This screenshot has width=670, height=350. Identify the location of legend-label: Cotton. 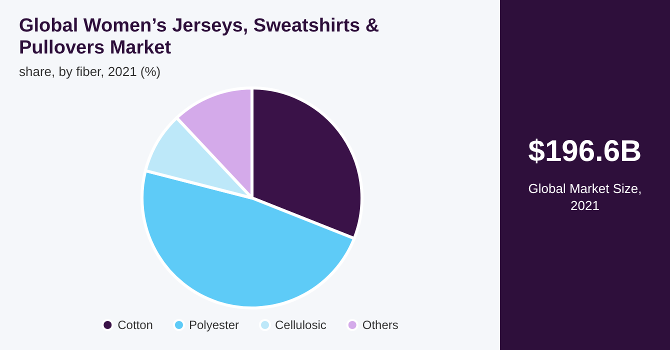
(135, 325).